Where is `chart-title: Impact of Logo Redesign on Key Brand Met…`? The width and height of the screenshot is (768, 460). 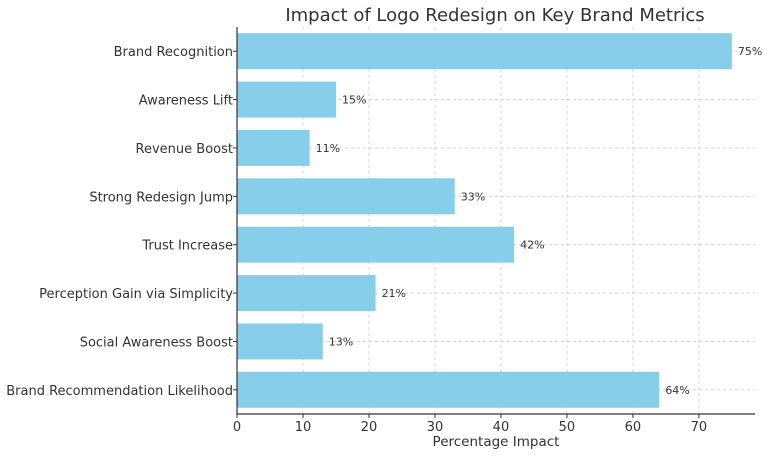
chart-title: Impact of Logo Redesign on Key Brand Met… is located at coordinates (494, 15).